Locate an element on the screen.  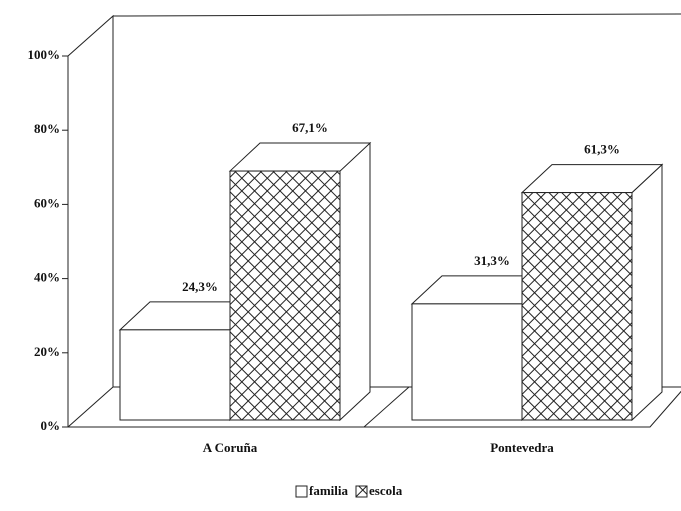
y-tick-label: 20% is located at coordinates (47, 351).